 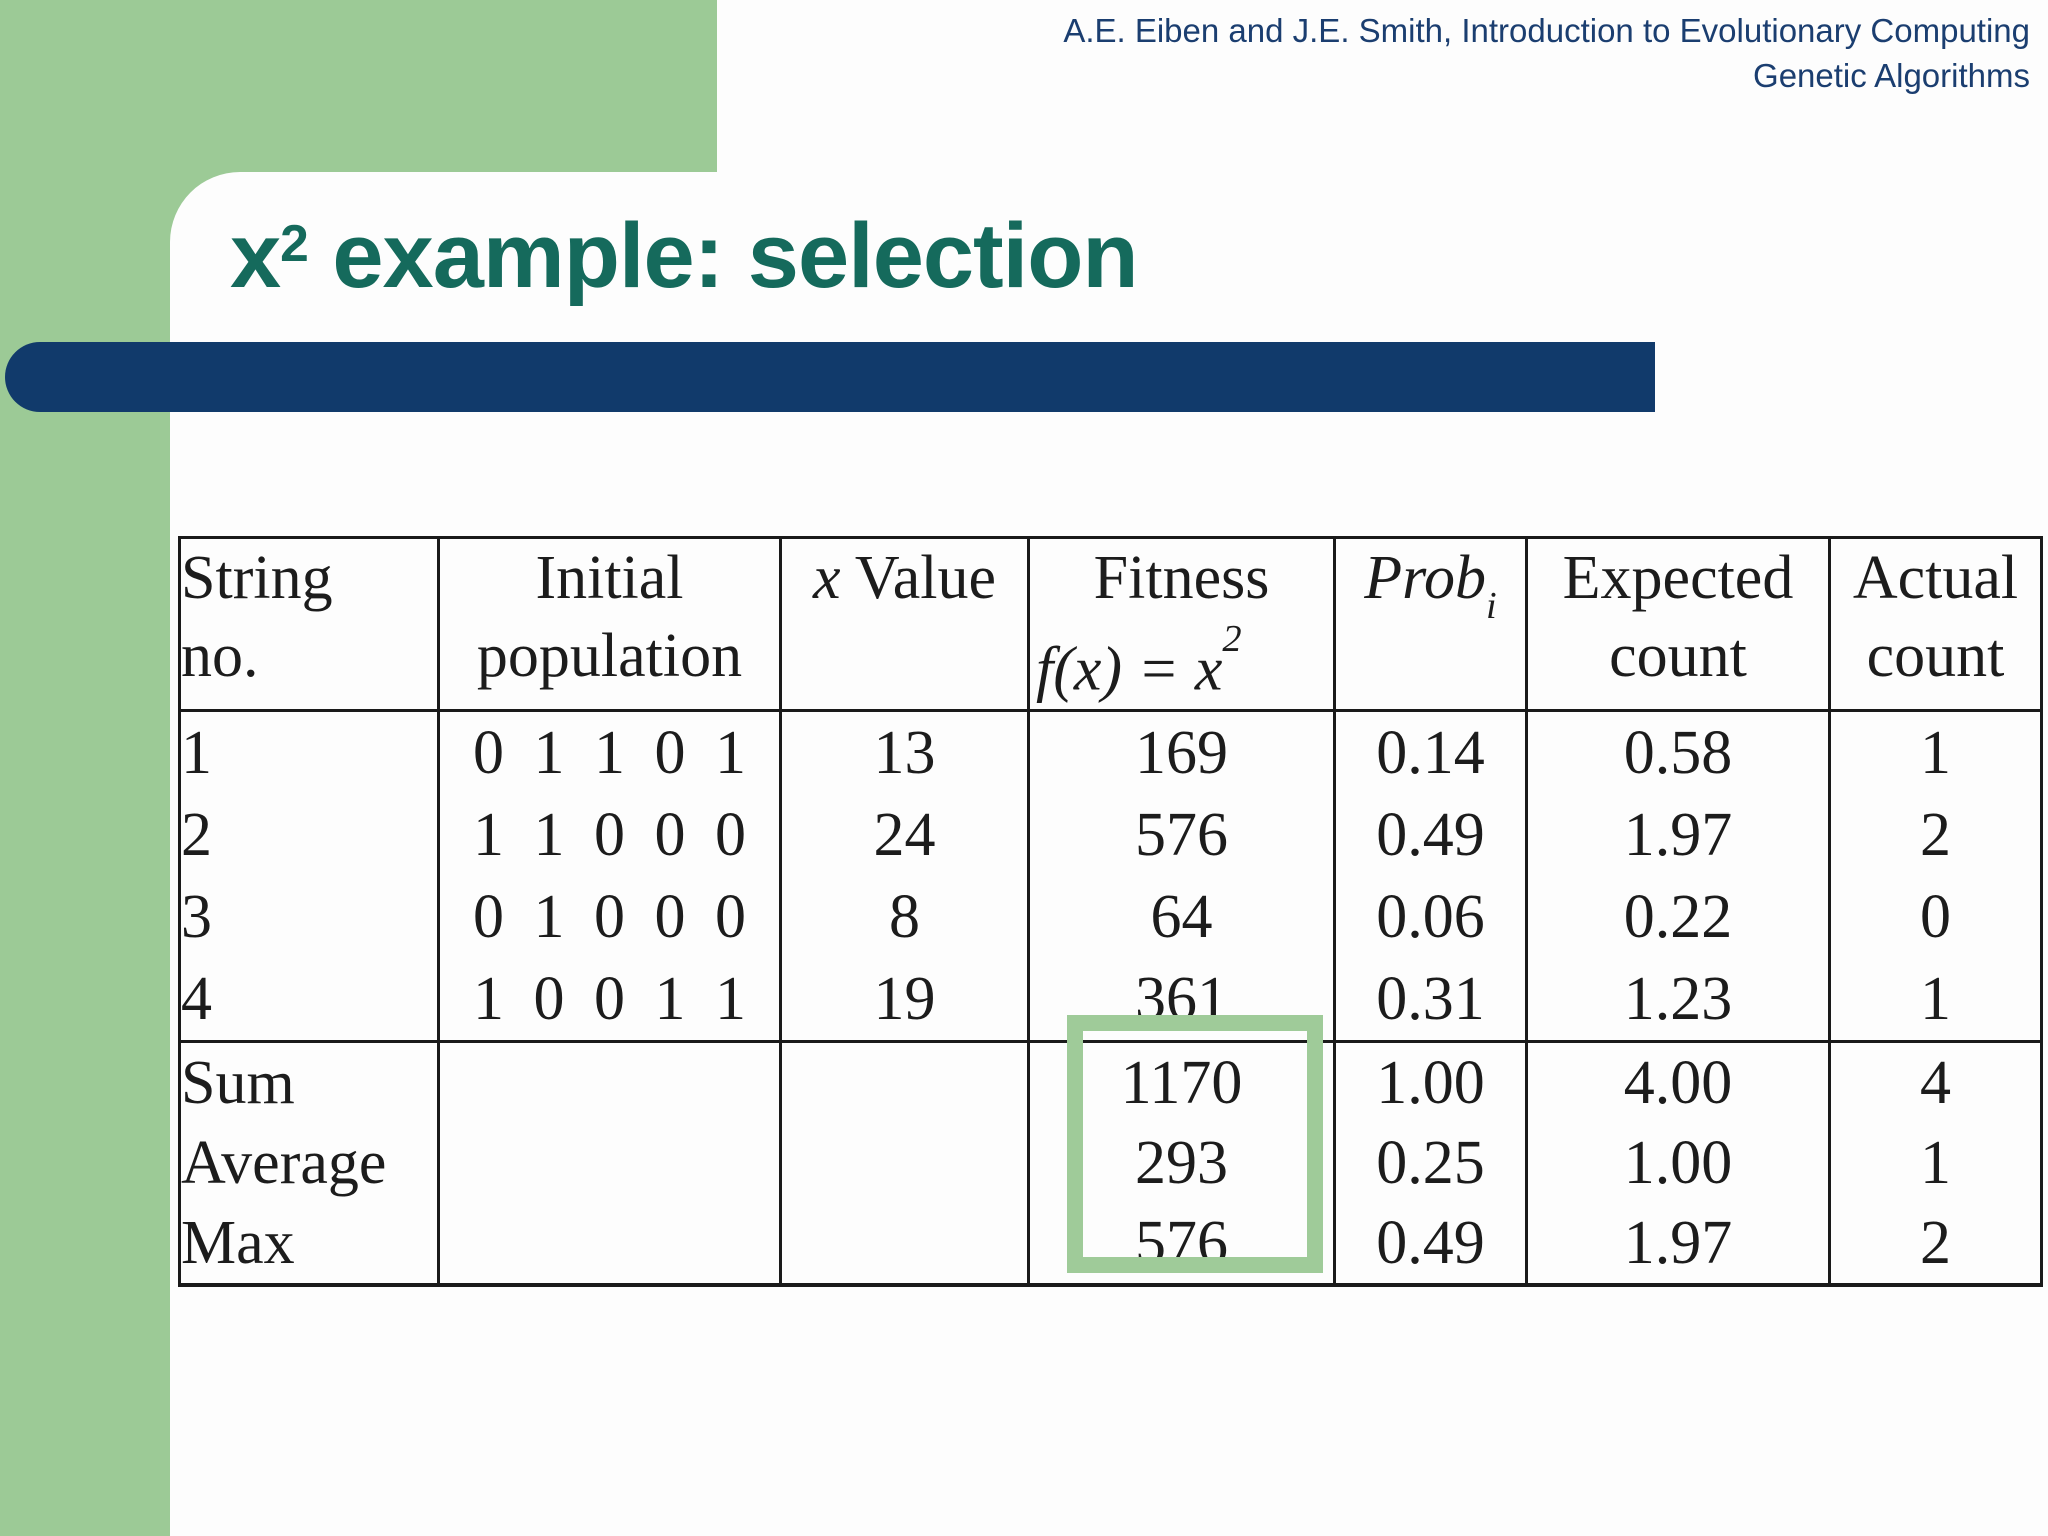 What do you see at coordinates (1935, 624) in the screenshot?
I see `header-actual-count: Actual count` at bounding box center [1935, 624].